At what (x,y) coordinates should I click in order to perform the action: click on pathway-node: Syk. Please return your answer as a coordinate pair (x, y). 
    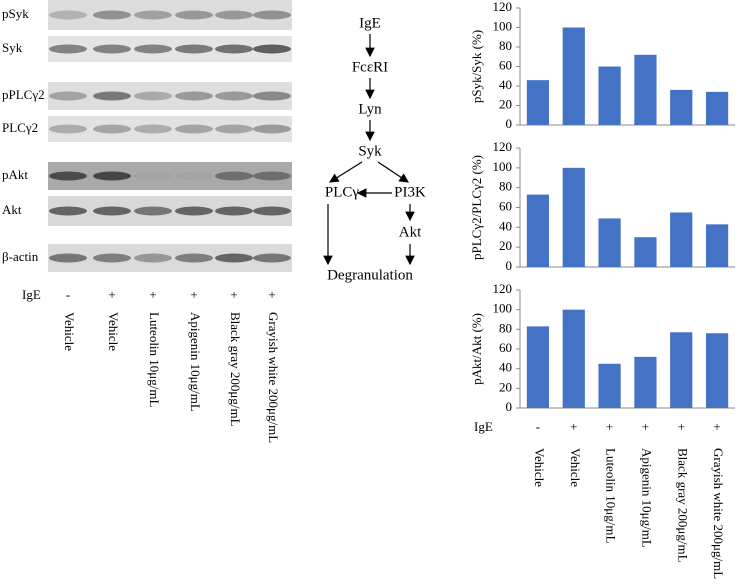
    Looking at the image, I should click on (370, 151).